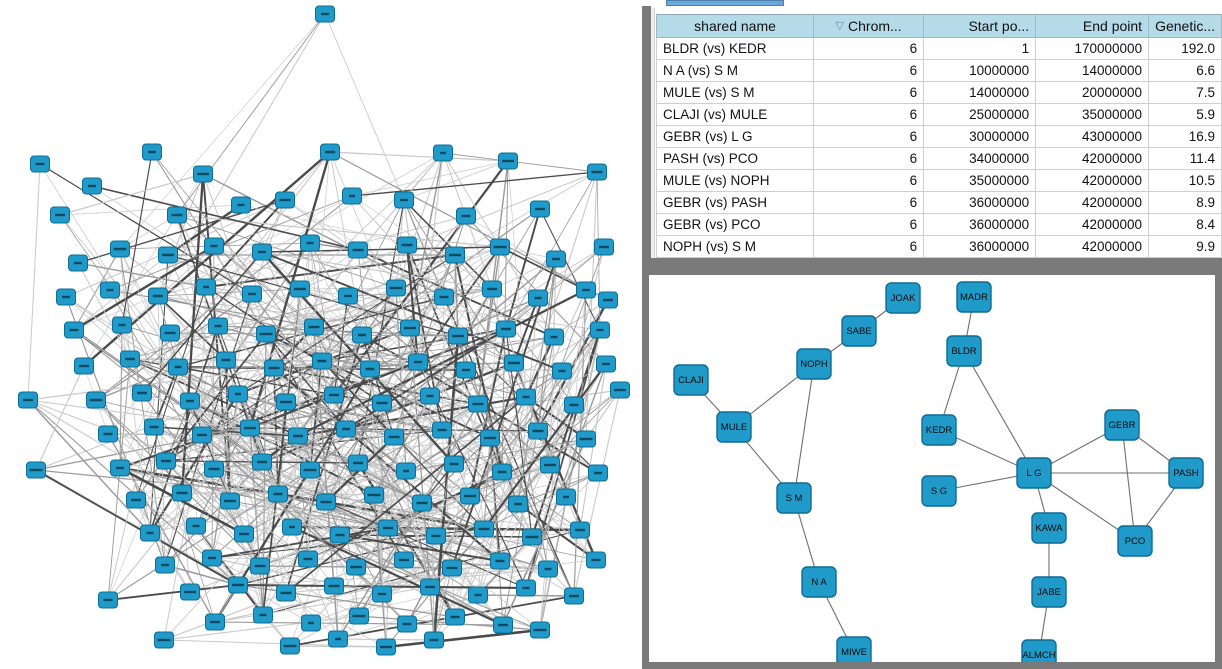 The height and width of the screenshot is (669, 1222). What do you see at coordinates (1039, 650) in the screenshot?
I see `graph-node: ALMCH` at bounding box center [1039, 650].